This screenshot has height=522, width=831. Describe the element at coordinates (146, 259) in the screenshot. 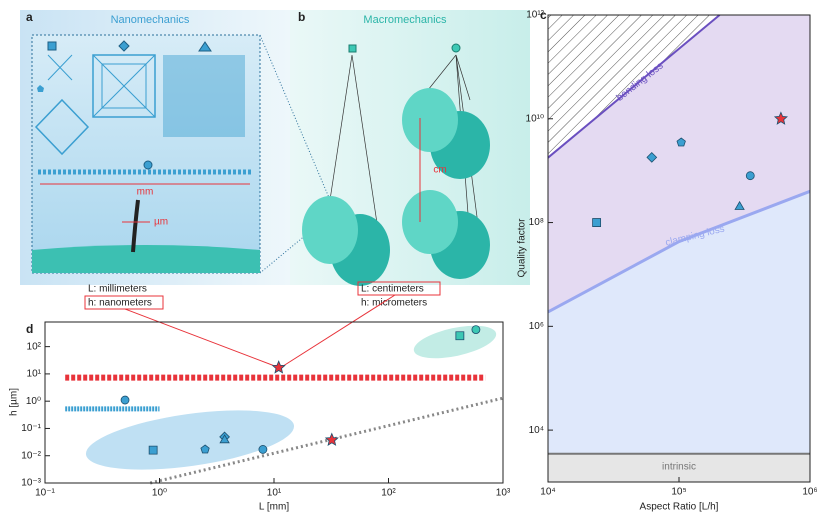

I see `substrate` at that location.